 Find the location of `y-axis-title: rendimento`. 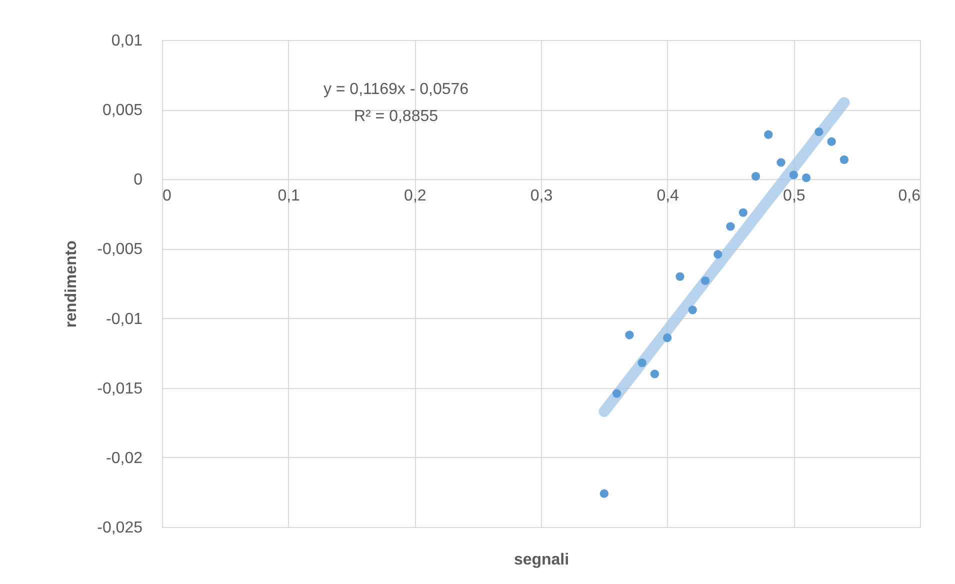

y-axis-title: rendimento is located at coordinates (71, 284).